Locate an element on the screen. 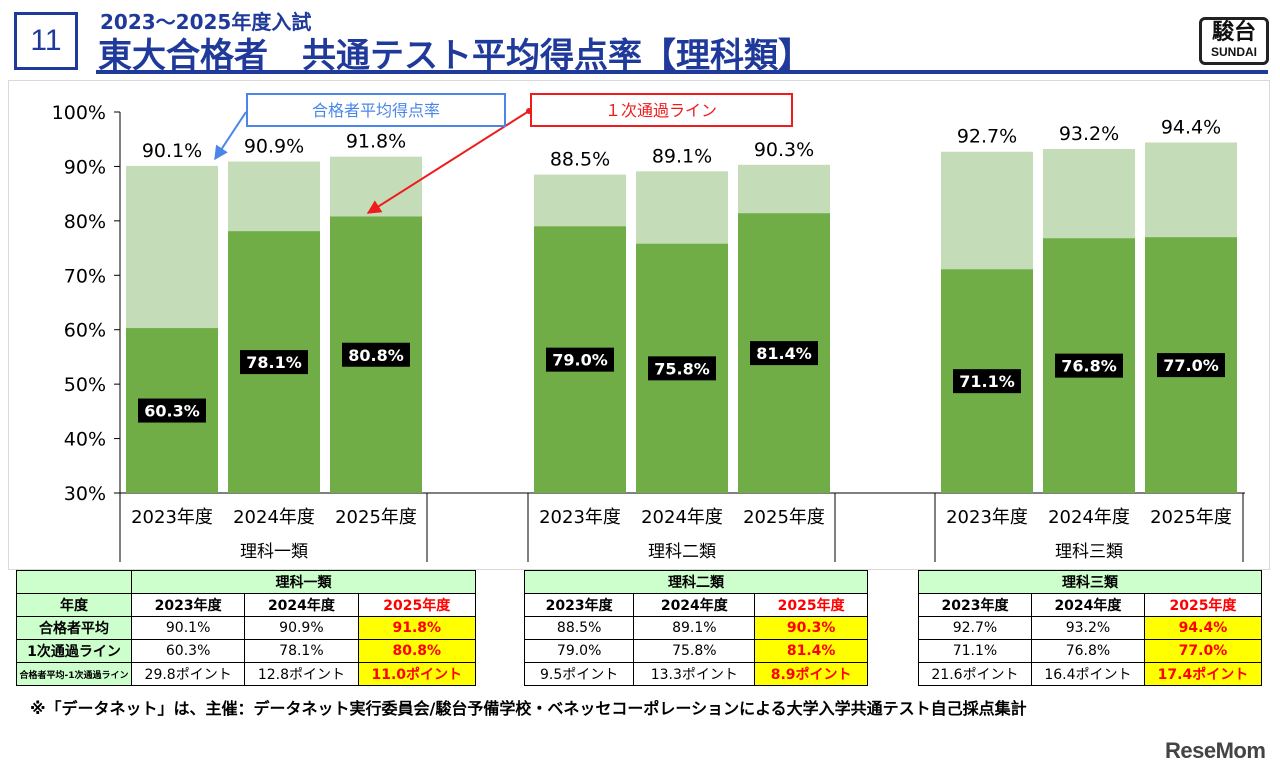  cutoff-legend-box is located at coordinates (661, 110).